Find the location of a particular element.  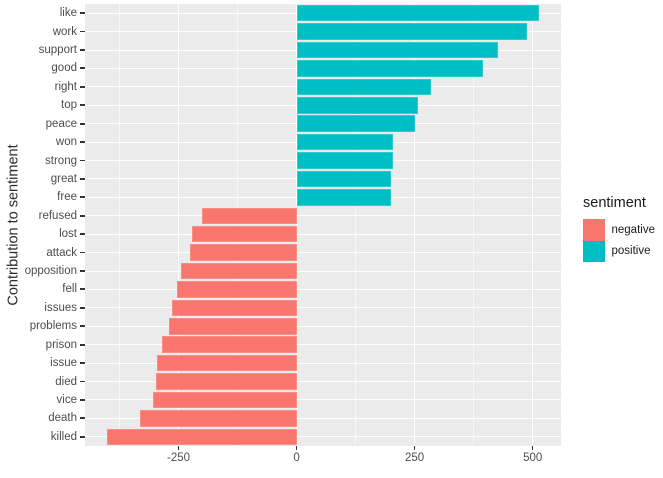

legend-swatch-negative is located at coordinates (594, 230).